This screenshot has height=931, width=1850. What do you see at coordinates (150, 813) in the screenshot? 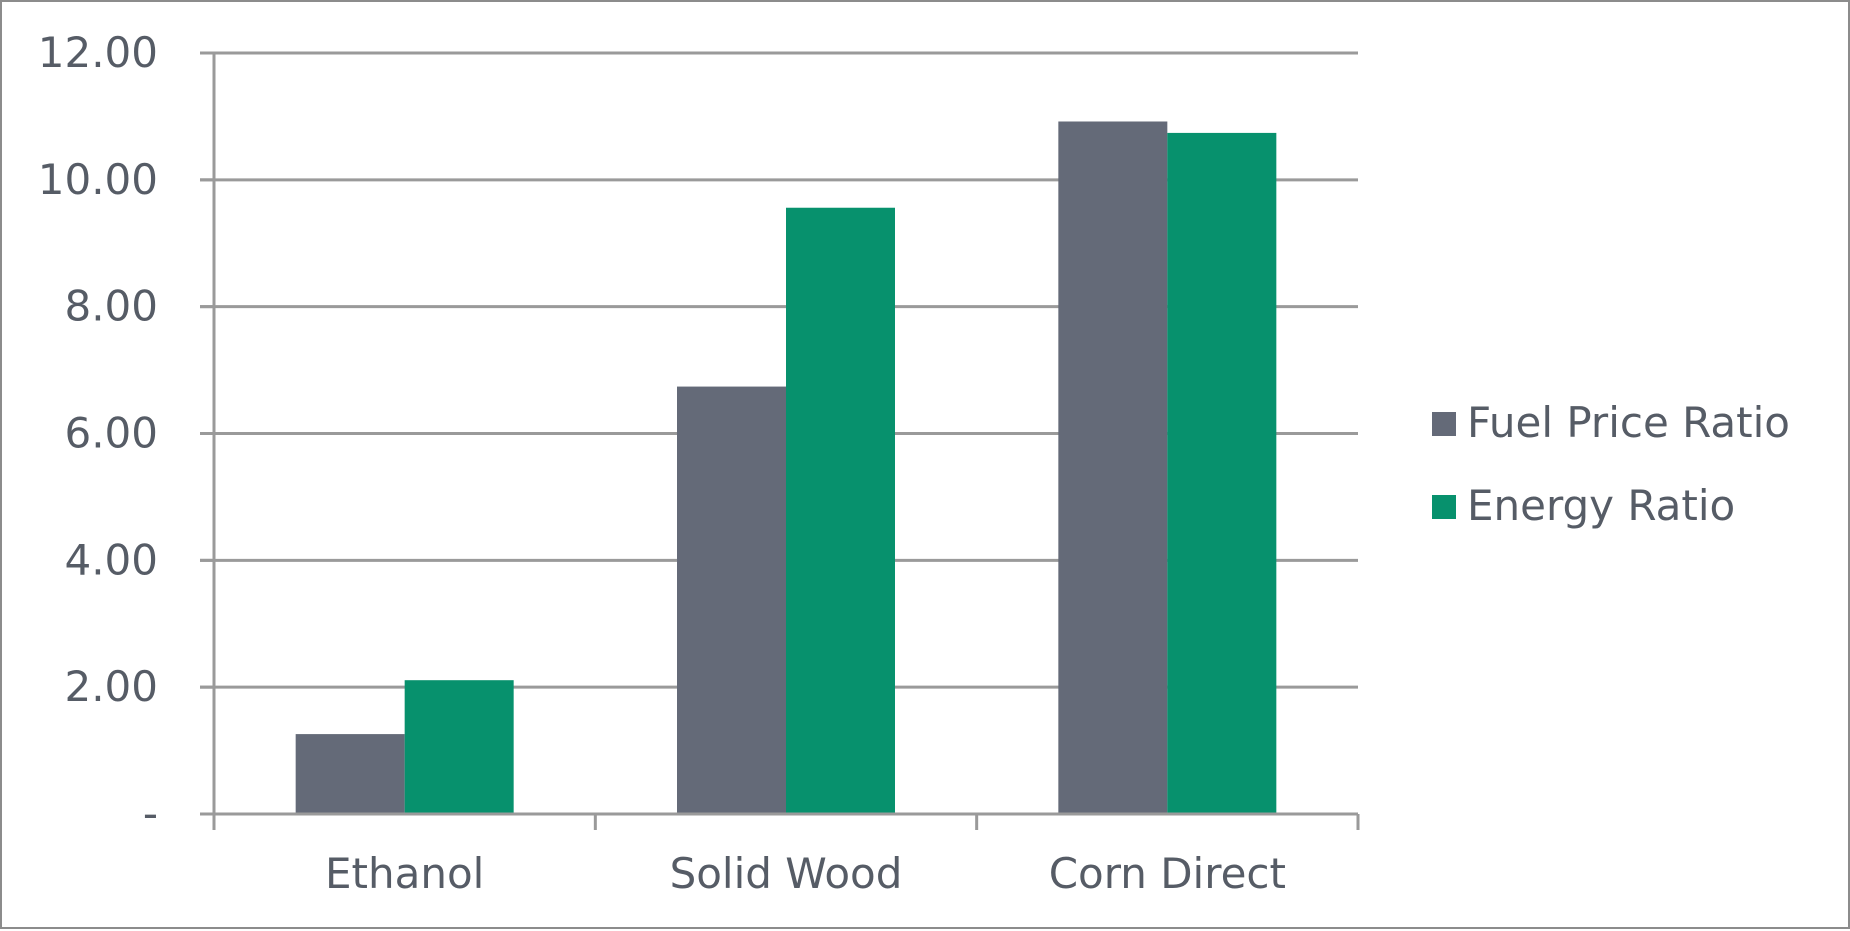
I see `y-tick-label: -` at bounding box center [150, 813].